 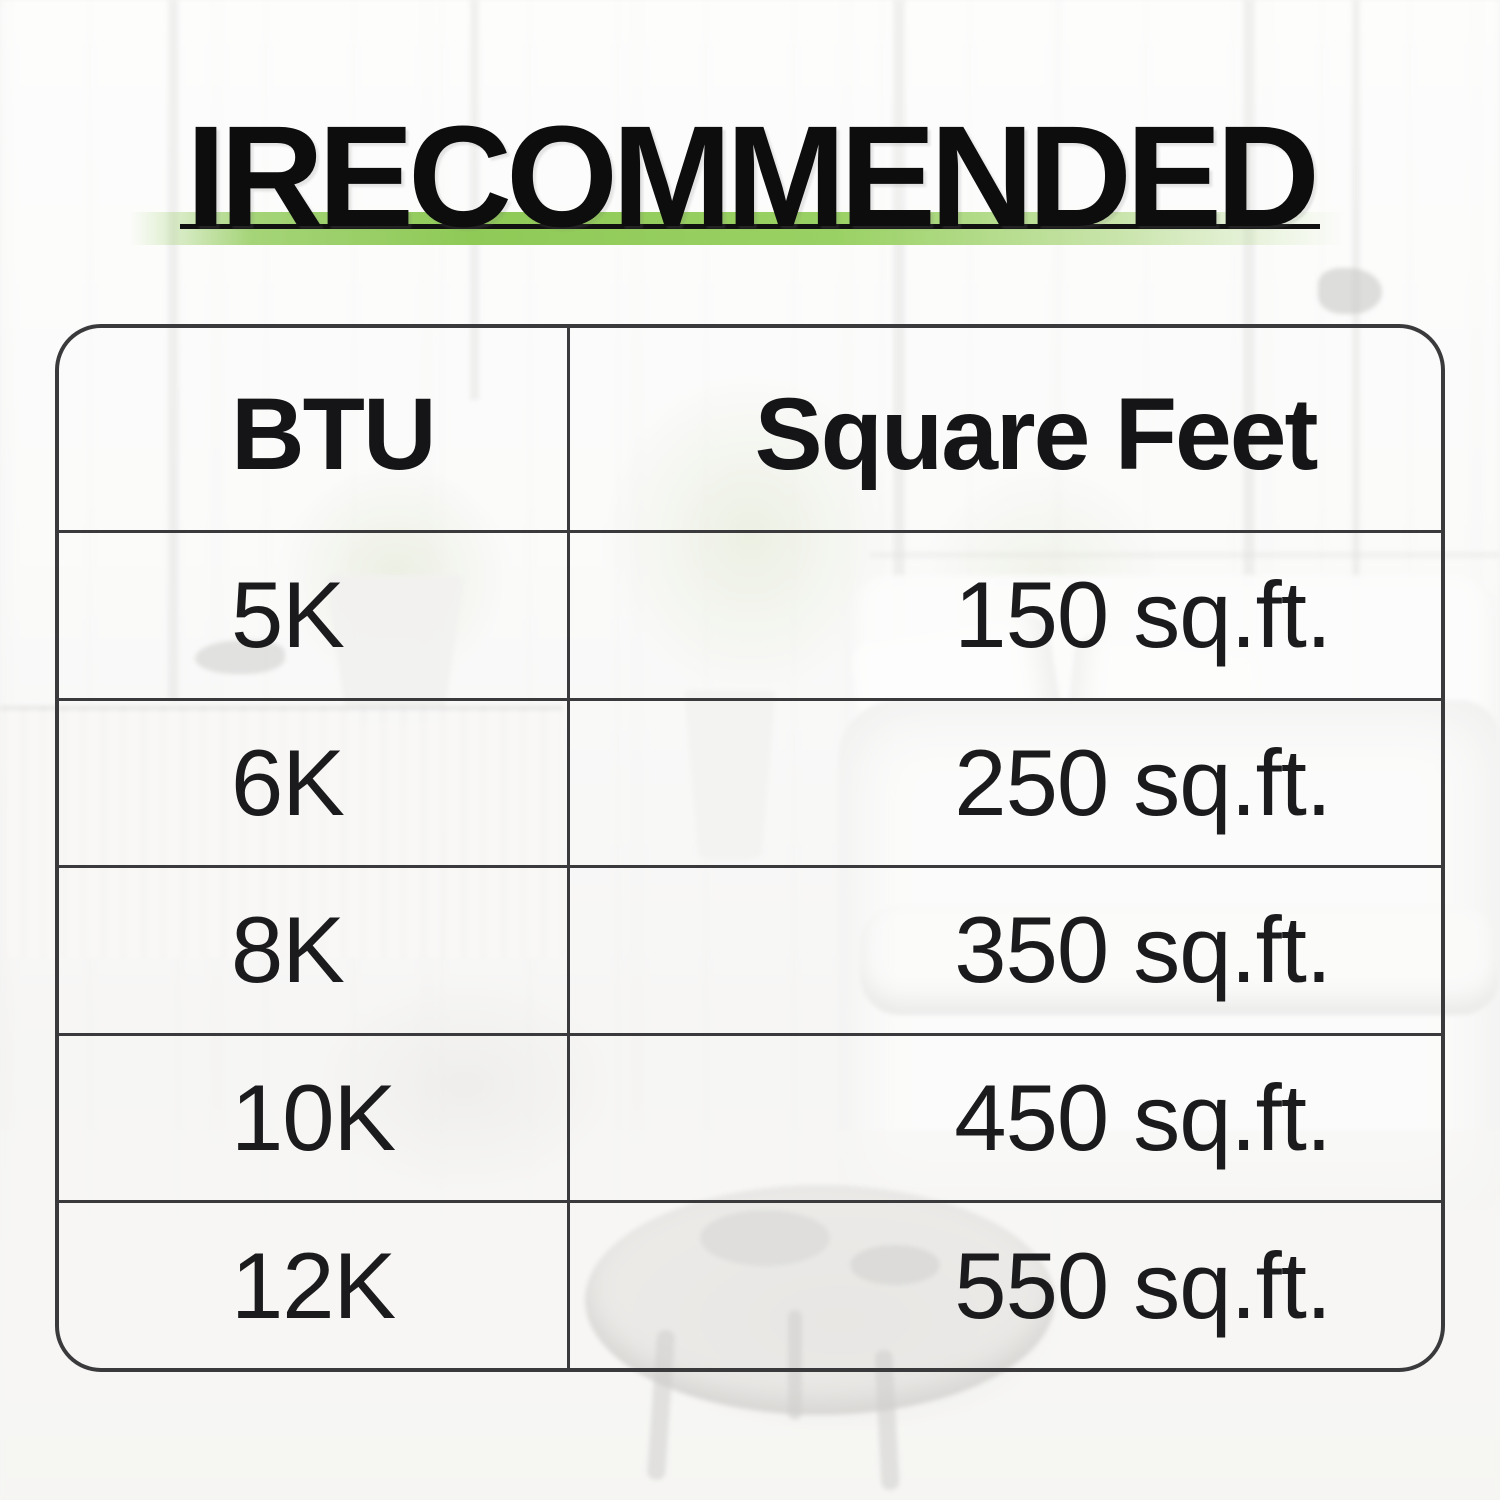 I want to click on table-cell-btu: 12K, so click(x=313, y=1284).